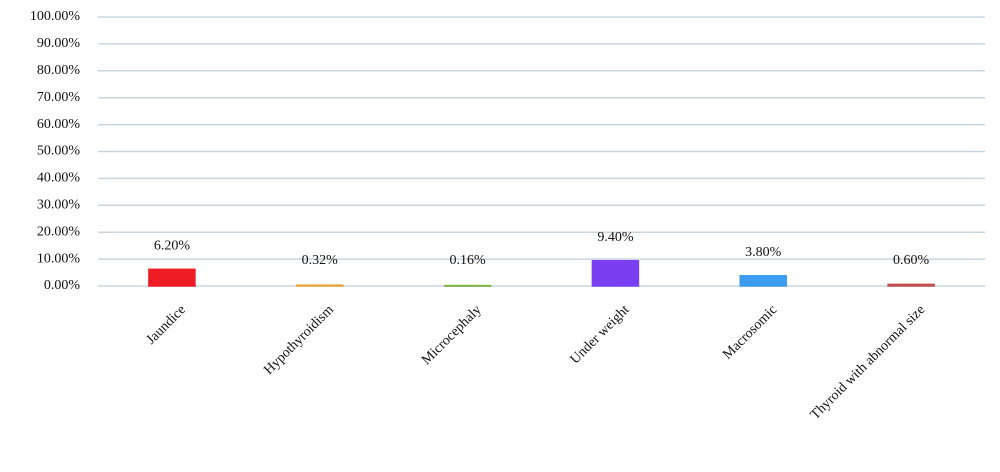 This screenshot has width=1000, height=472. Describe the element at coordinates (59, 178) in the screenshot. I see `y-tick-label: 40.00%` at that location.